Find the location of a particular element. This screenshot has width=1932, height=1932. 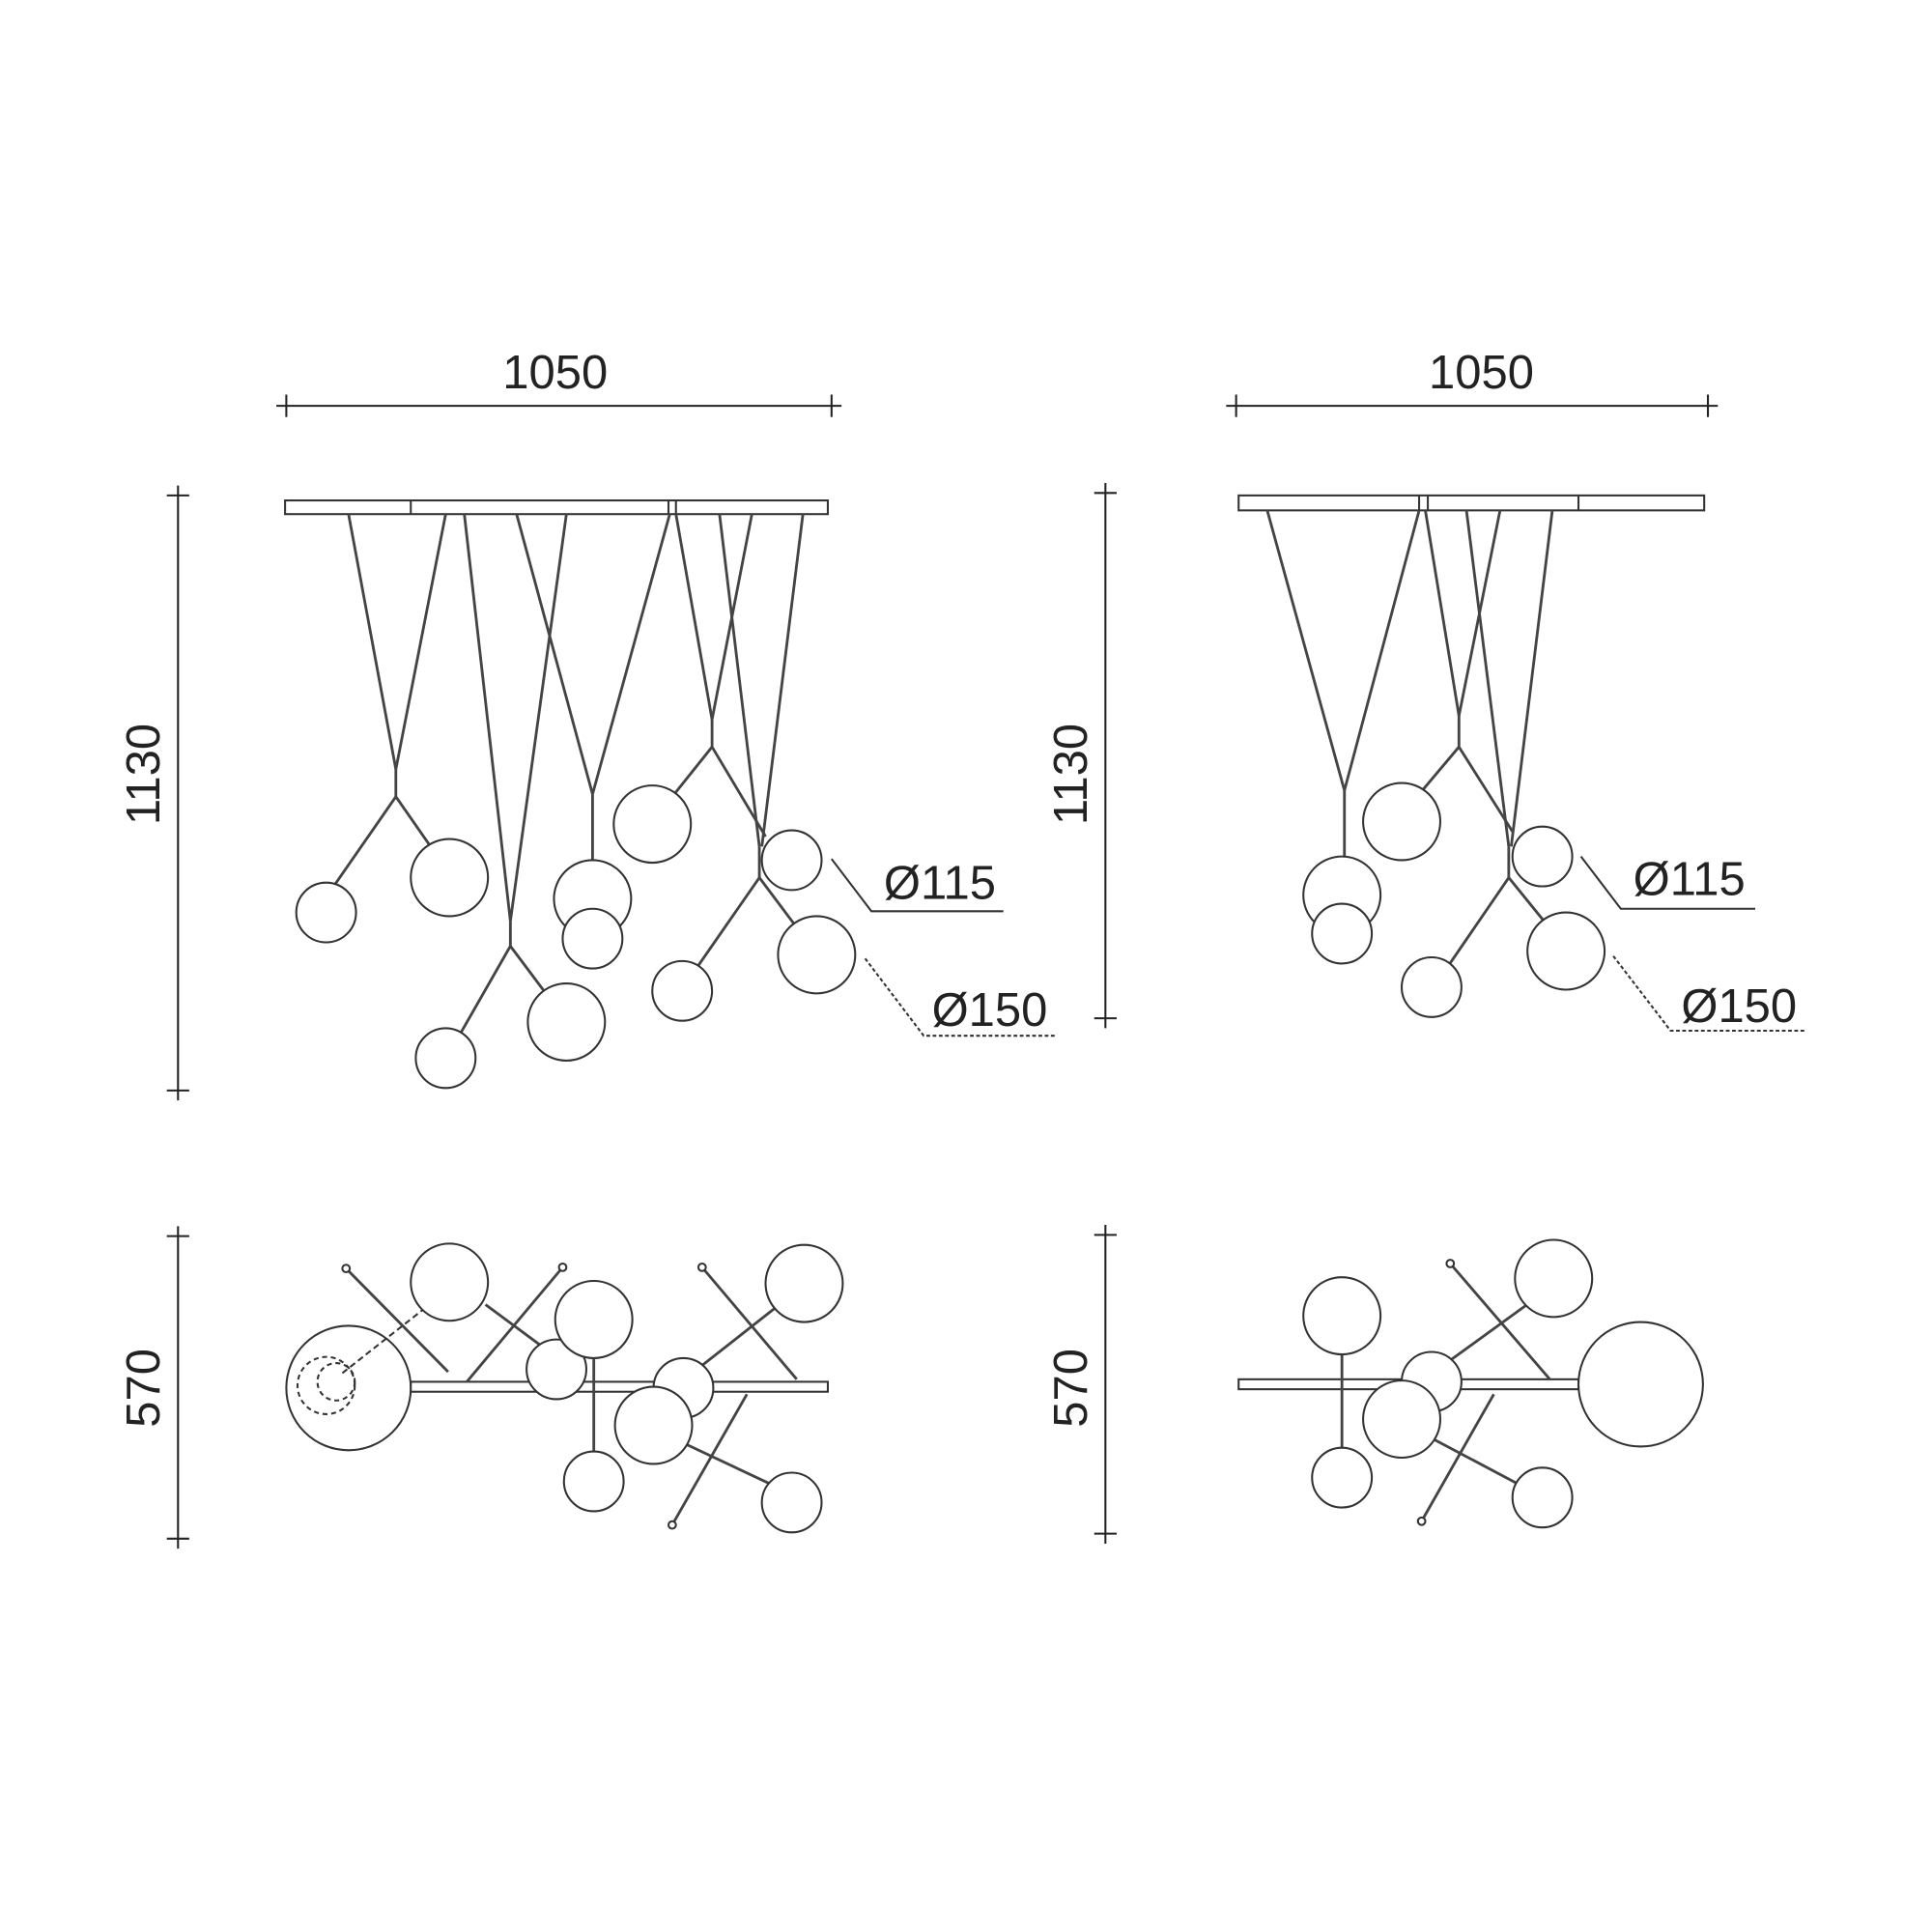

left-plan: 570 is located at coordinates (481, 1387).